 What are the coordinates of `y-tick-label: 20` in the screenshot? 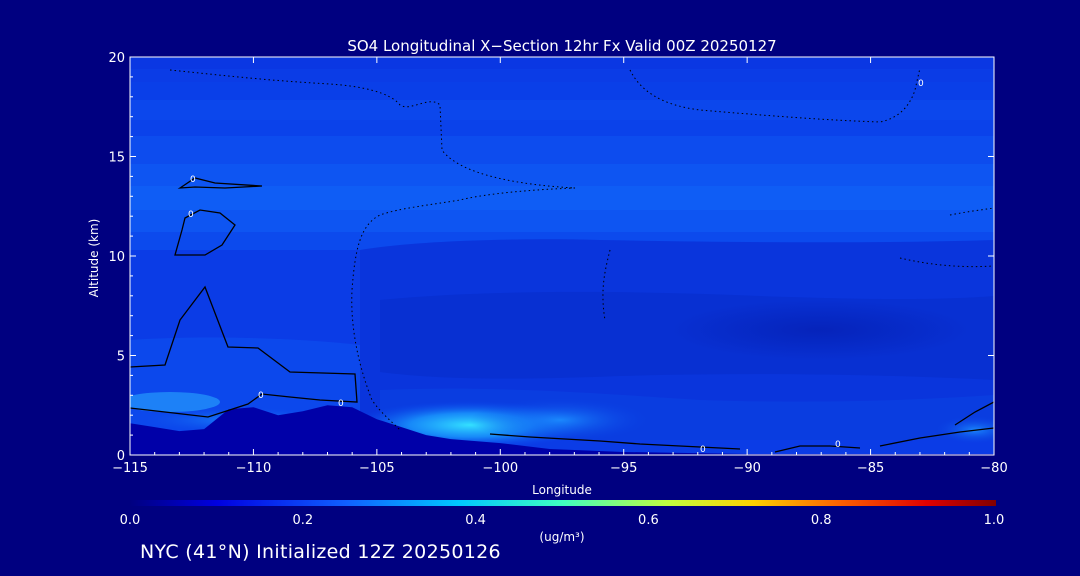 It's located at (116, 58).